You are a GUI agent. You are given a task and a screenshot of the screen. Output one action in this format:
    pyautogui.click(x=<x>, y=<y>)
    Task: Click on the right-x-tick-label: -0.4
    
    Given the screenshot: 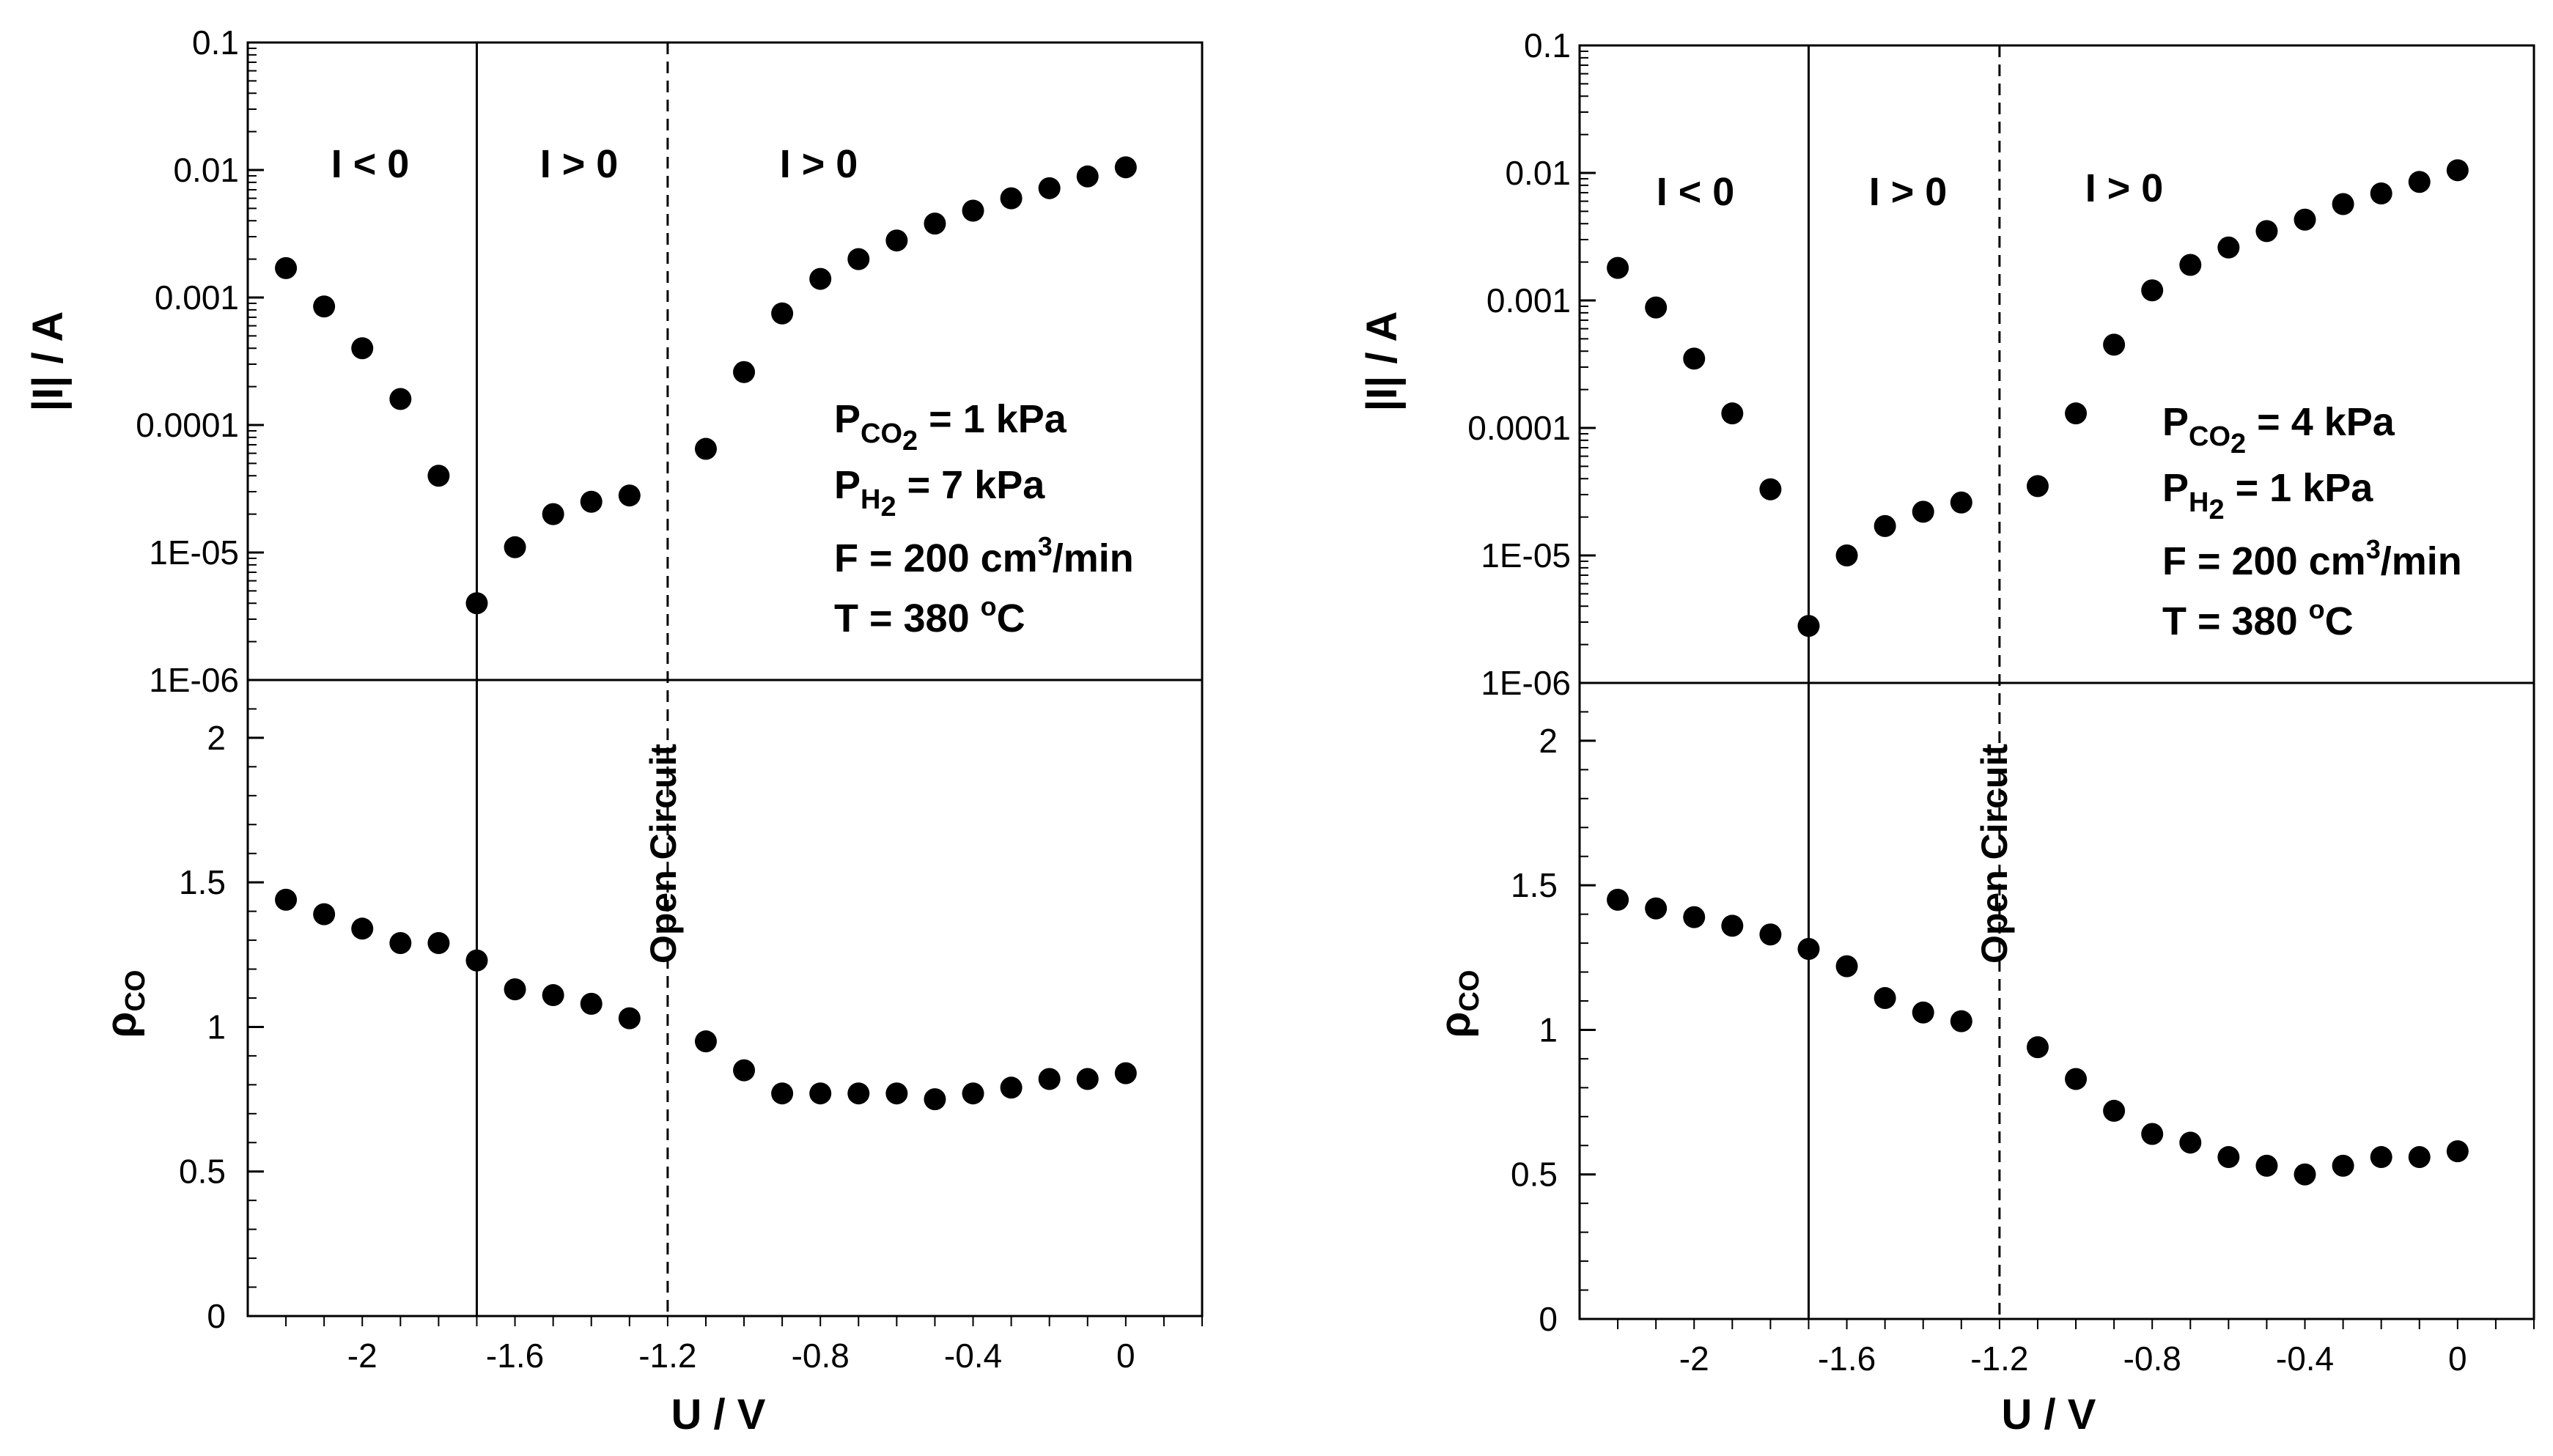 What is the action you would take?
    pyautogui.click(x=2305, y=1358)
    